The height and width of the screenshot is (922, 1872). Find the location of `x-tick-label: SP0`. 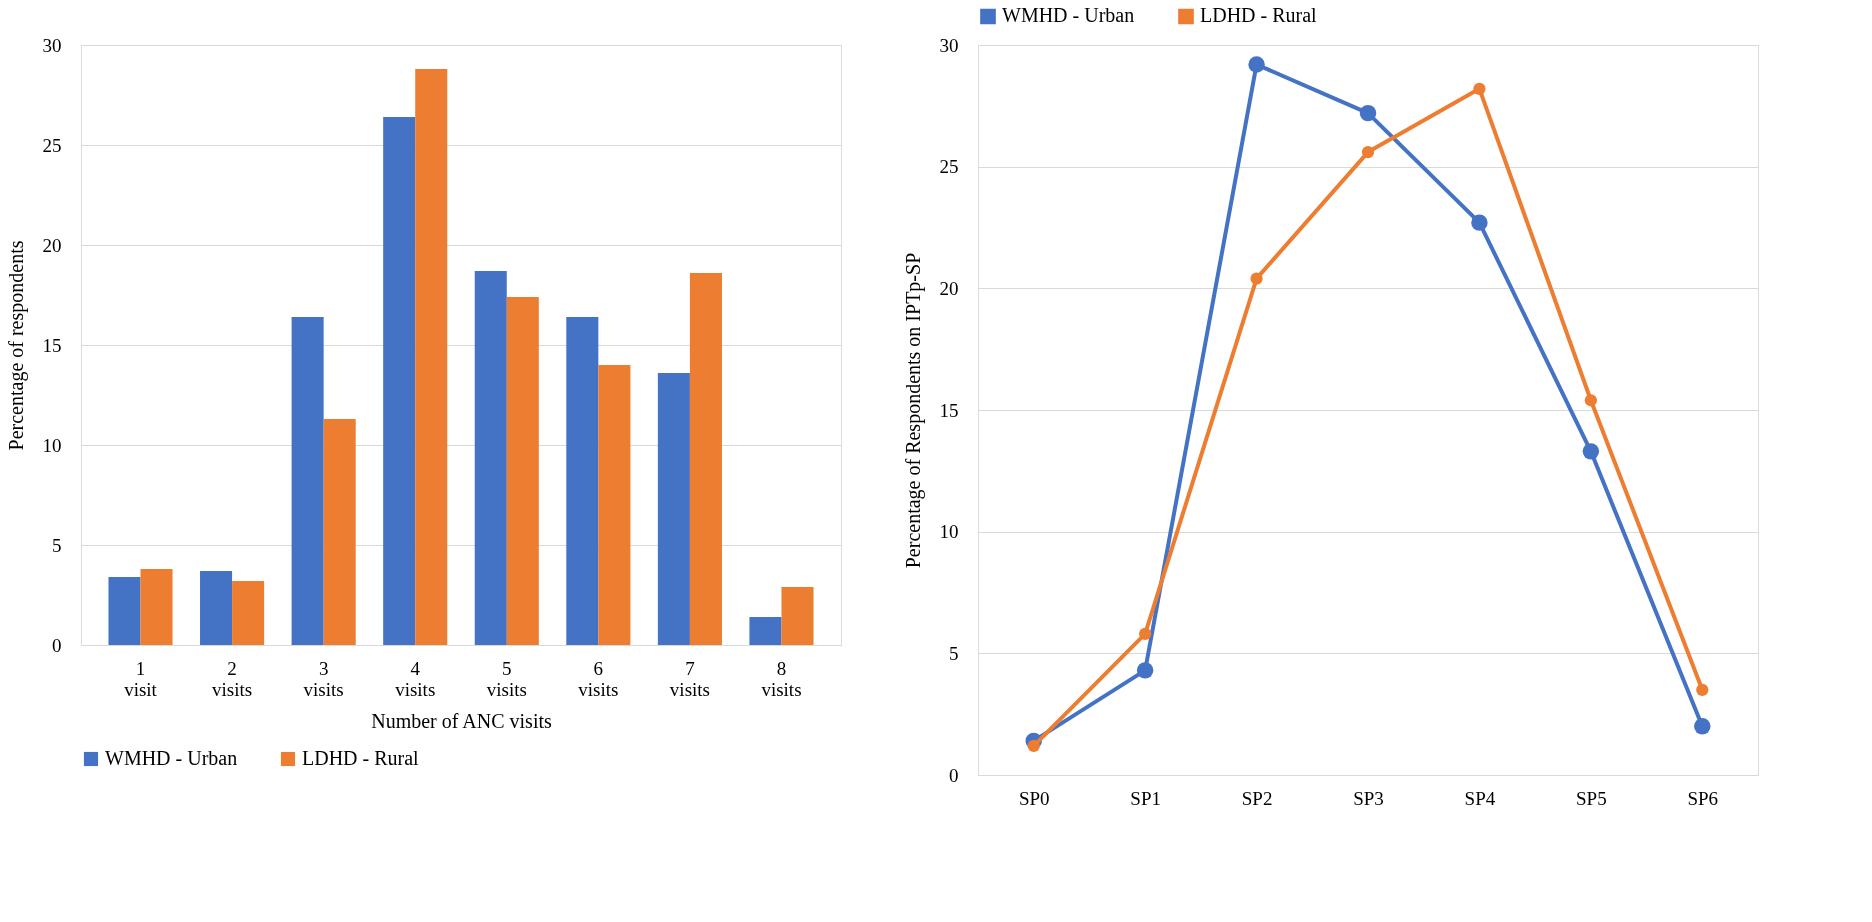

x-tick-label: SP0 is located at coordinates (1034, 798).